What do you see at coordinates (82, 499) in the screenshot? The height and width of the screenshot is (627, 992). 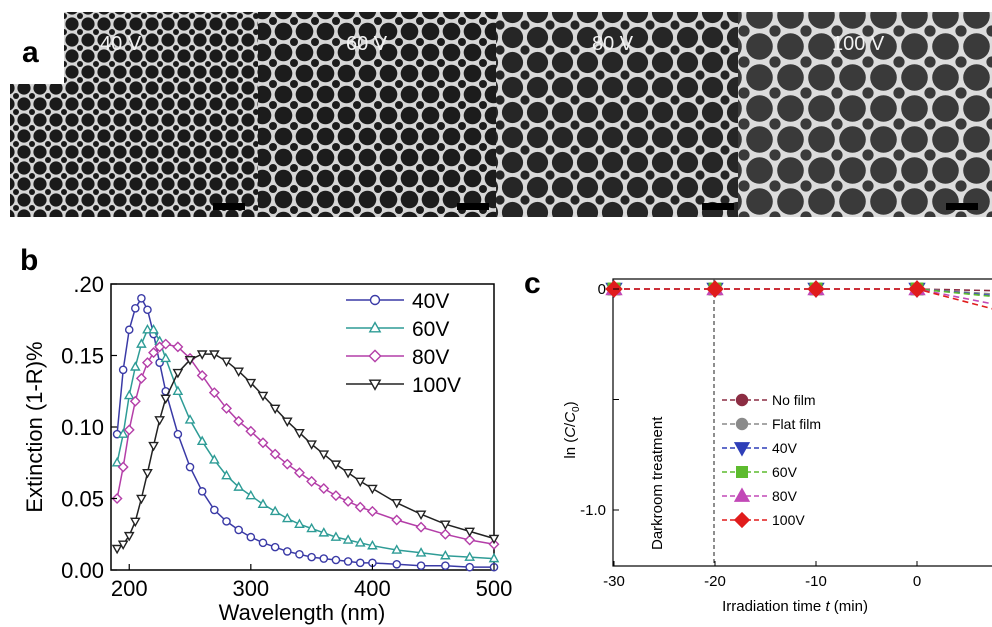 I see `y-tick-label: 0.05` at bounding box center [82, 499].